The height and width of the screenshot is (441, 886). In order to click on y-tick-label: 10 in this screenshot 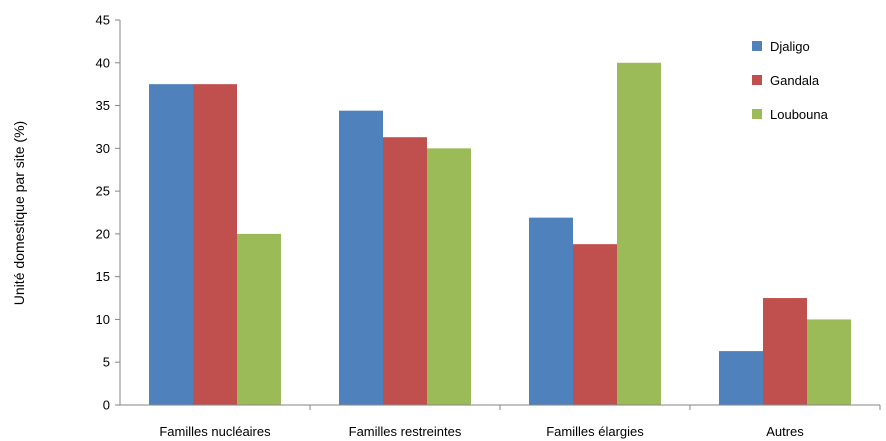, I will do `click(103, 319)`.